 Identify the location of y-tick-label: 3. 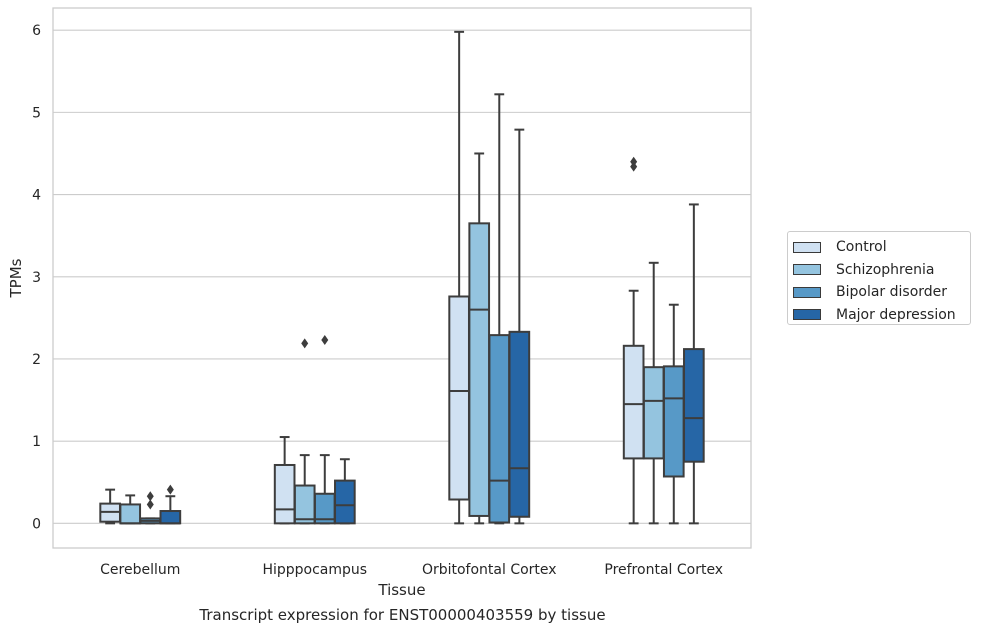
(36, 278).